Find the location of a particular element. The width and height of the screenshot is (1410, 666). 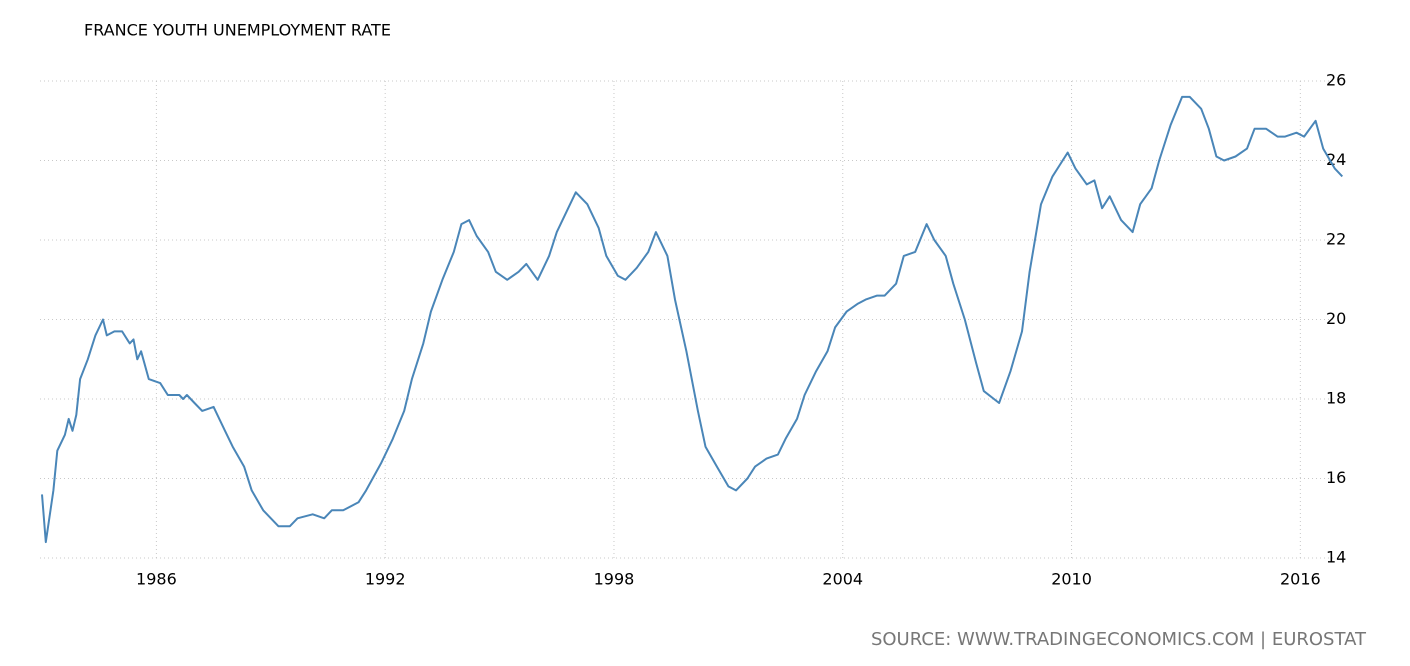

x-tick-label: 1992 is located at coordinates (385, 579).